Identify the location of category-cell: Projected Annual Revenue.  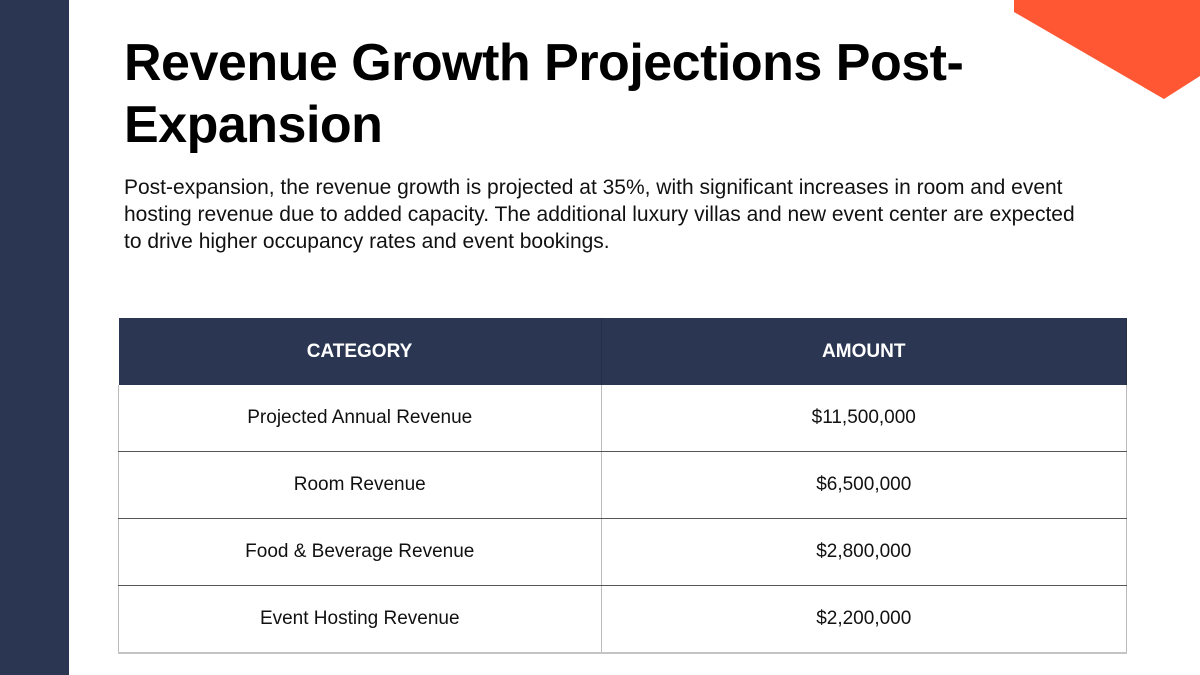
(360, 418).